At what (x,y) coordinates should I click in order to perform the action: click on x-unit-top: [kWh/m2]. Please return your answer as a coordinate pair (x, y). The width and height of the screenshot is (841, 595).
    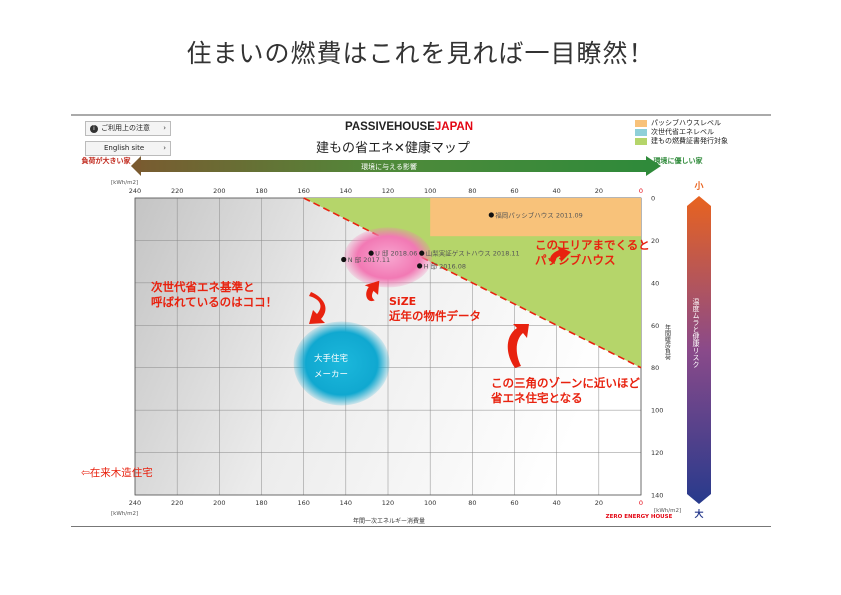
    Looking at the image, I should click on (124, 183).